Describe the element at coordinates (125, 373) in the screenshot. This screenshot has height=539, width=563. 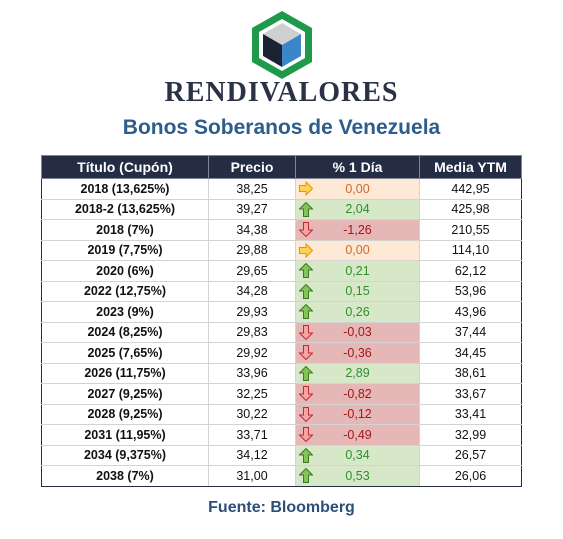
I see `bond-title-cell: 2026 (11,75%)` at that location.